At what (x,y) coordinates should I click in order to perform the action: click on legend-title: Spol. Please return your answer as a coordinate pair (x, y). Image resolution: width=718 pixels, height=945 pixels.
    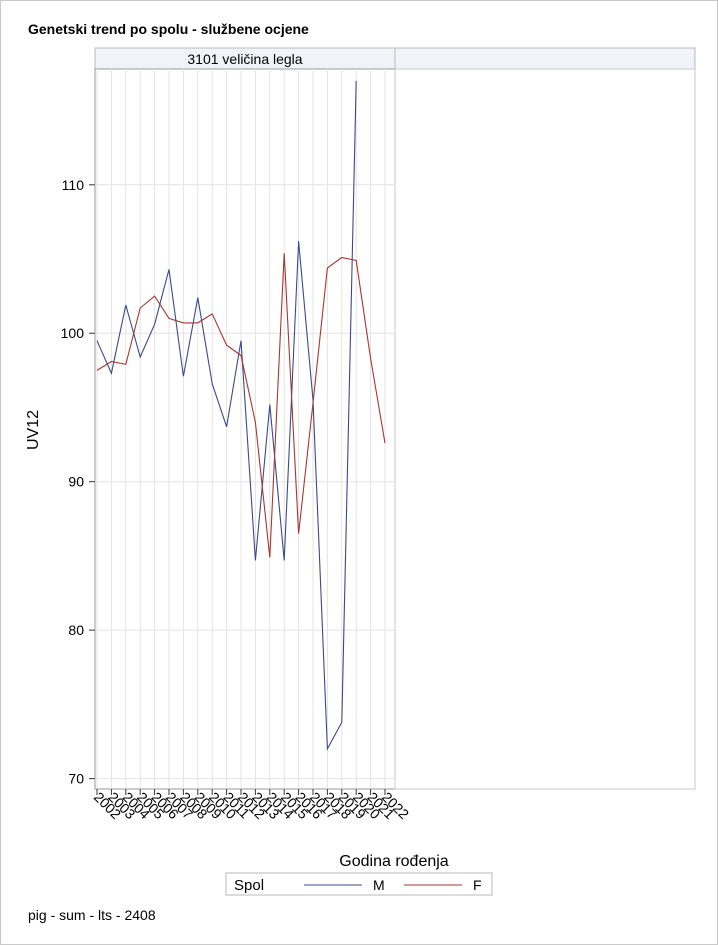
    Looking at the image, I should click on (249, 885).